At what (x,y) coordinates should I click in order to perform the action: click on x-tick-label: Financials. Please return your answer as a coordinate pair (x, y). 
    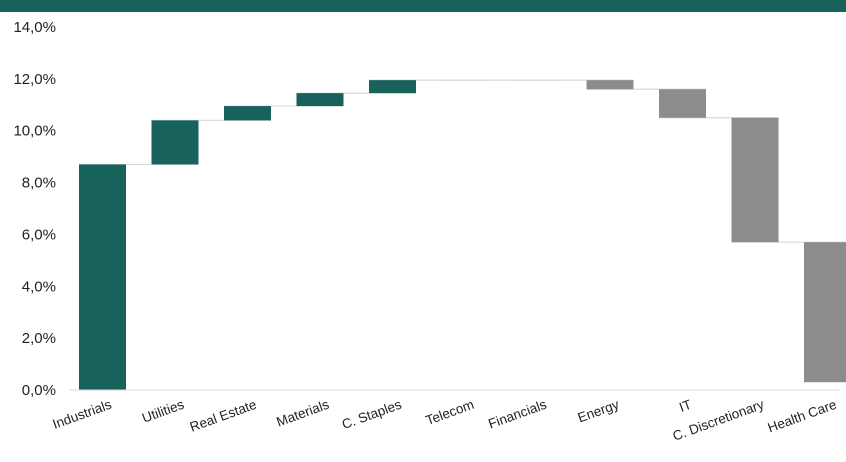
    Looking at the image, I should click on (517, 414).